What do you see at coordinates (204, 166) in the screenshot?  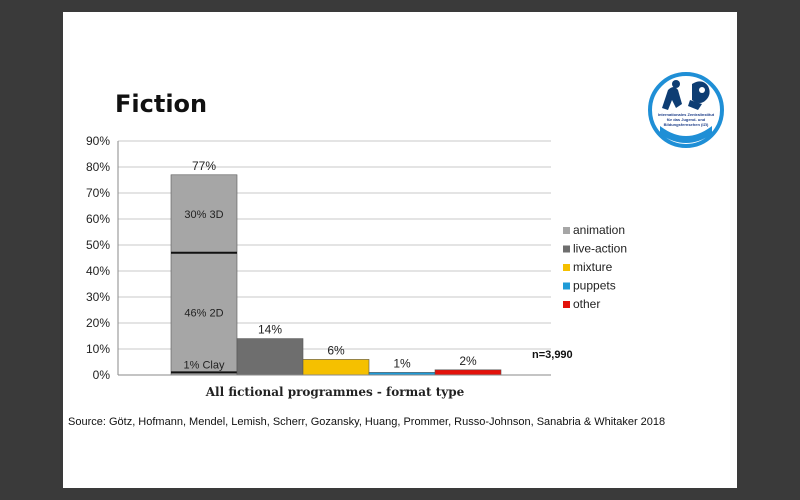 I see `data-label-animation: 77%` at bounding box center [204, 166].